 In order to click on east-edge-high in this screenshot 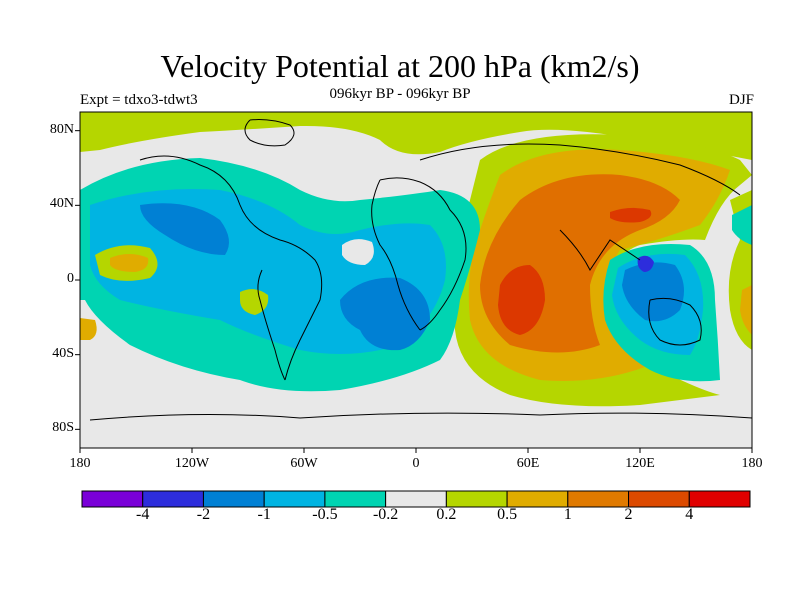, I will do `click(746, 310)`.